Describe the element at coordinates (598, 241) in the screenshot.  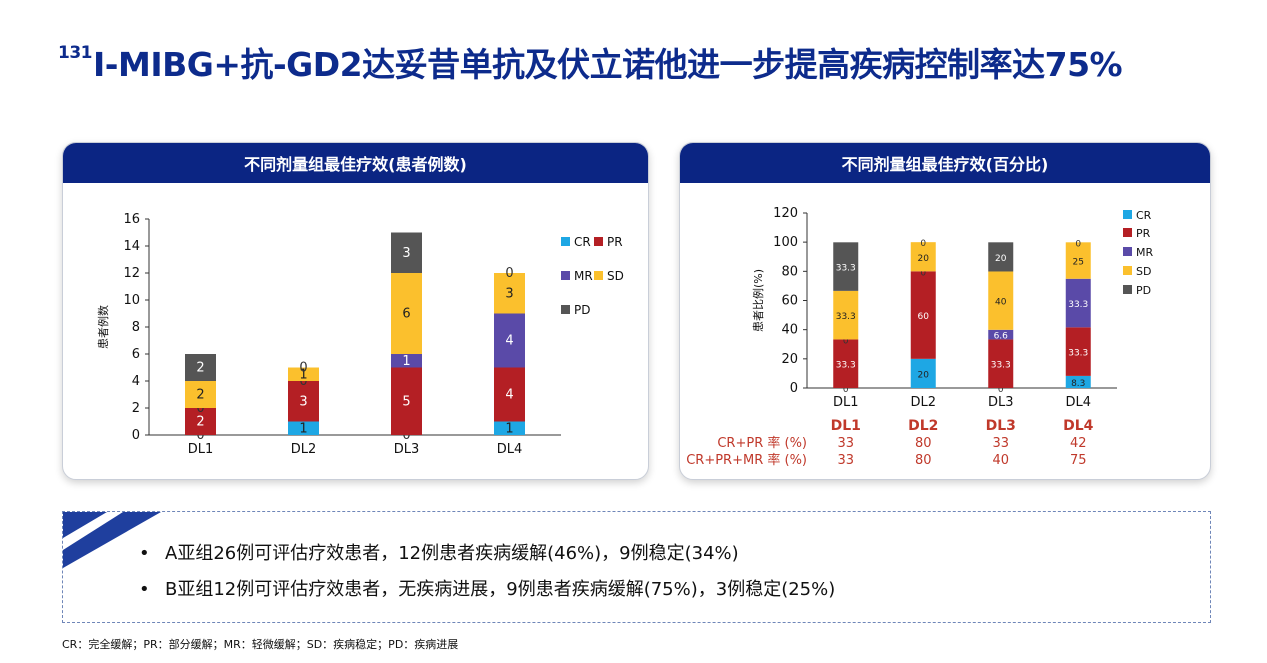
I see `legend-swatch-pr` at that location.